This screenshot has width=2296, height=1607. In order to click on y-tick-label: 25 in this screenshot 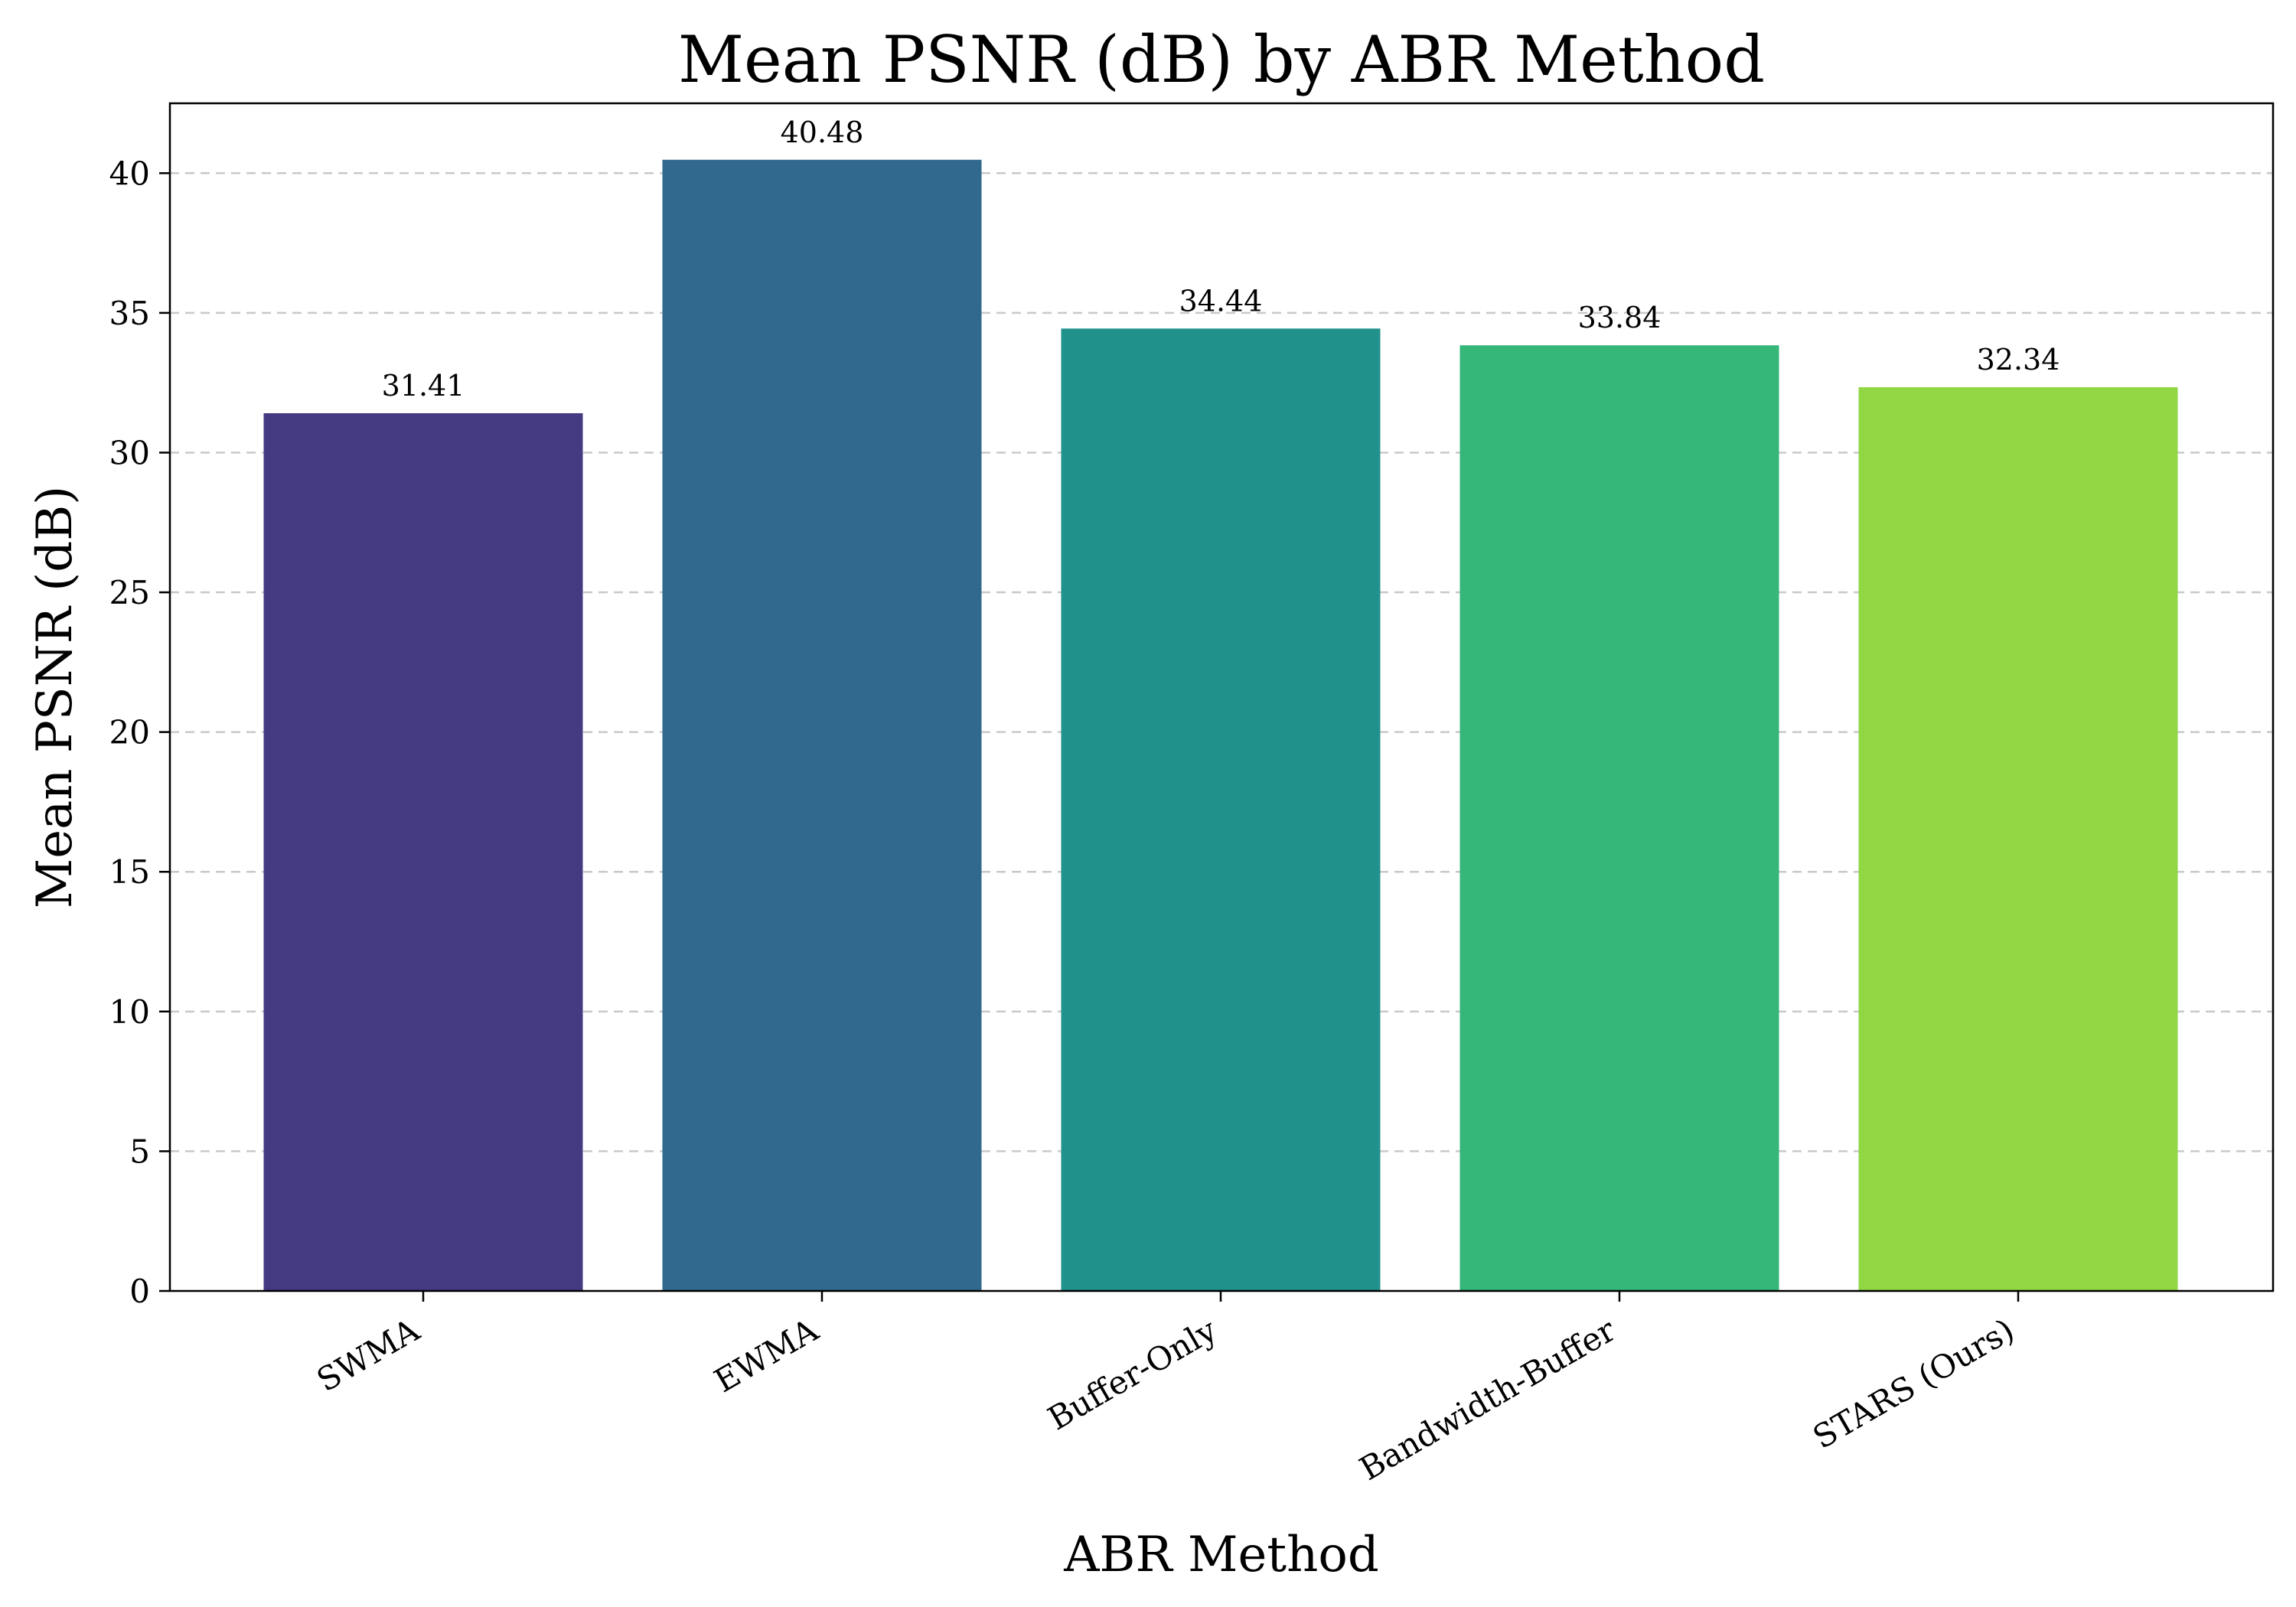, I will do `click(129, 592)`.